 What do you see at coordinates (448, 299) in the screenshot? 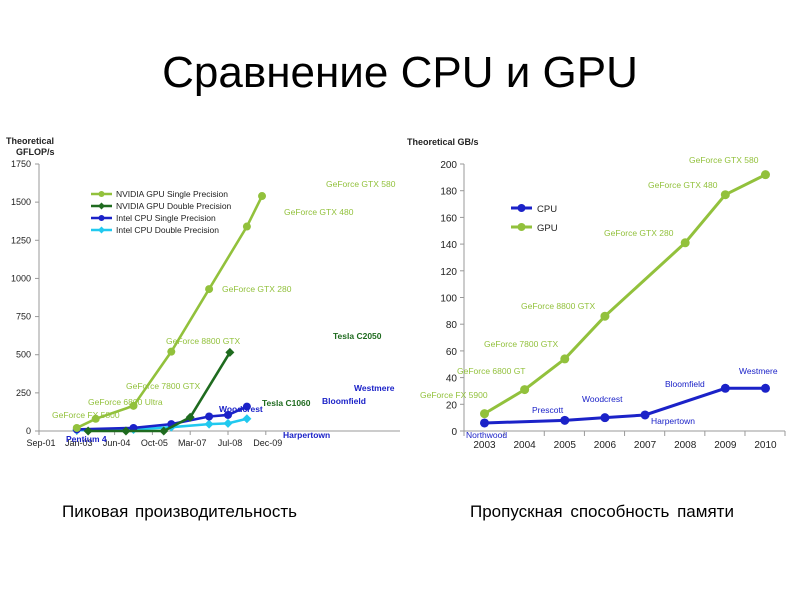
I see `right-ytick-label: 100` at bounding box center [448, 299].